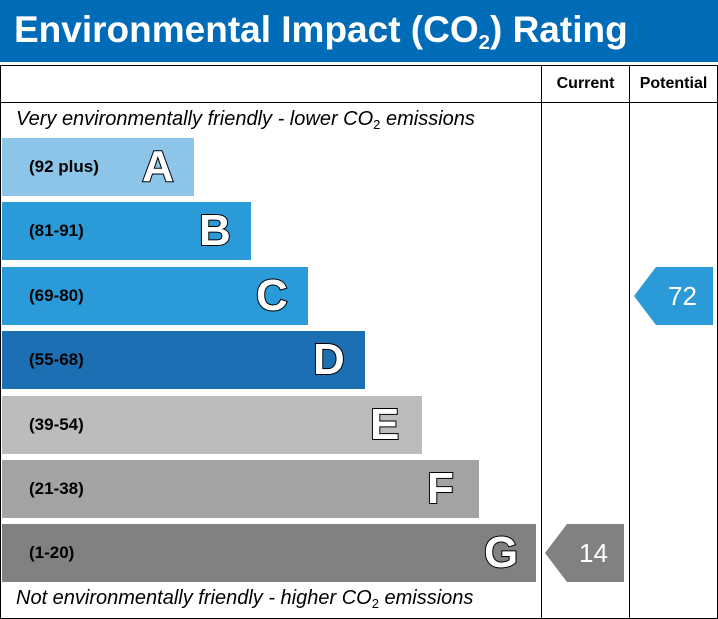 This screenshot has height=619, width=718. Describe the element at coordinates (329, 359) in the screenshot. I see `band-d-letter: D` at that location.